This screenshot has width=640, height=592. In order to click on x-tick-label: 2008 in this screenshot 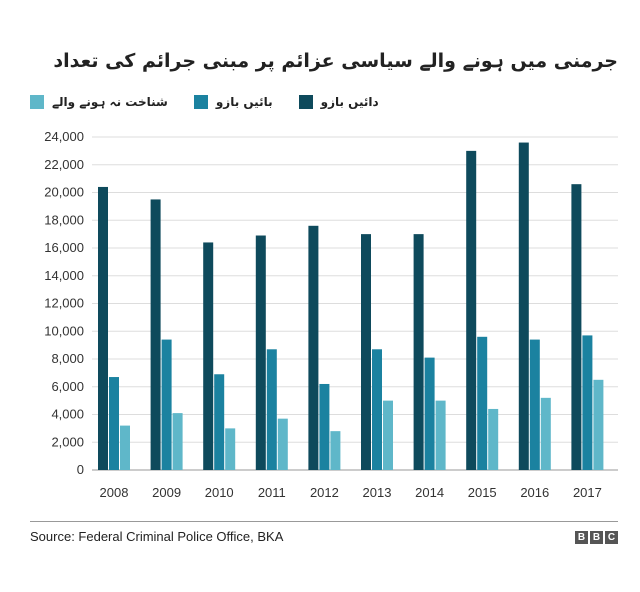, I will do `click(114, 492)`.